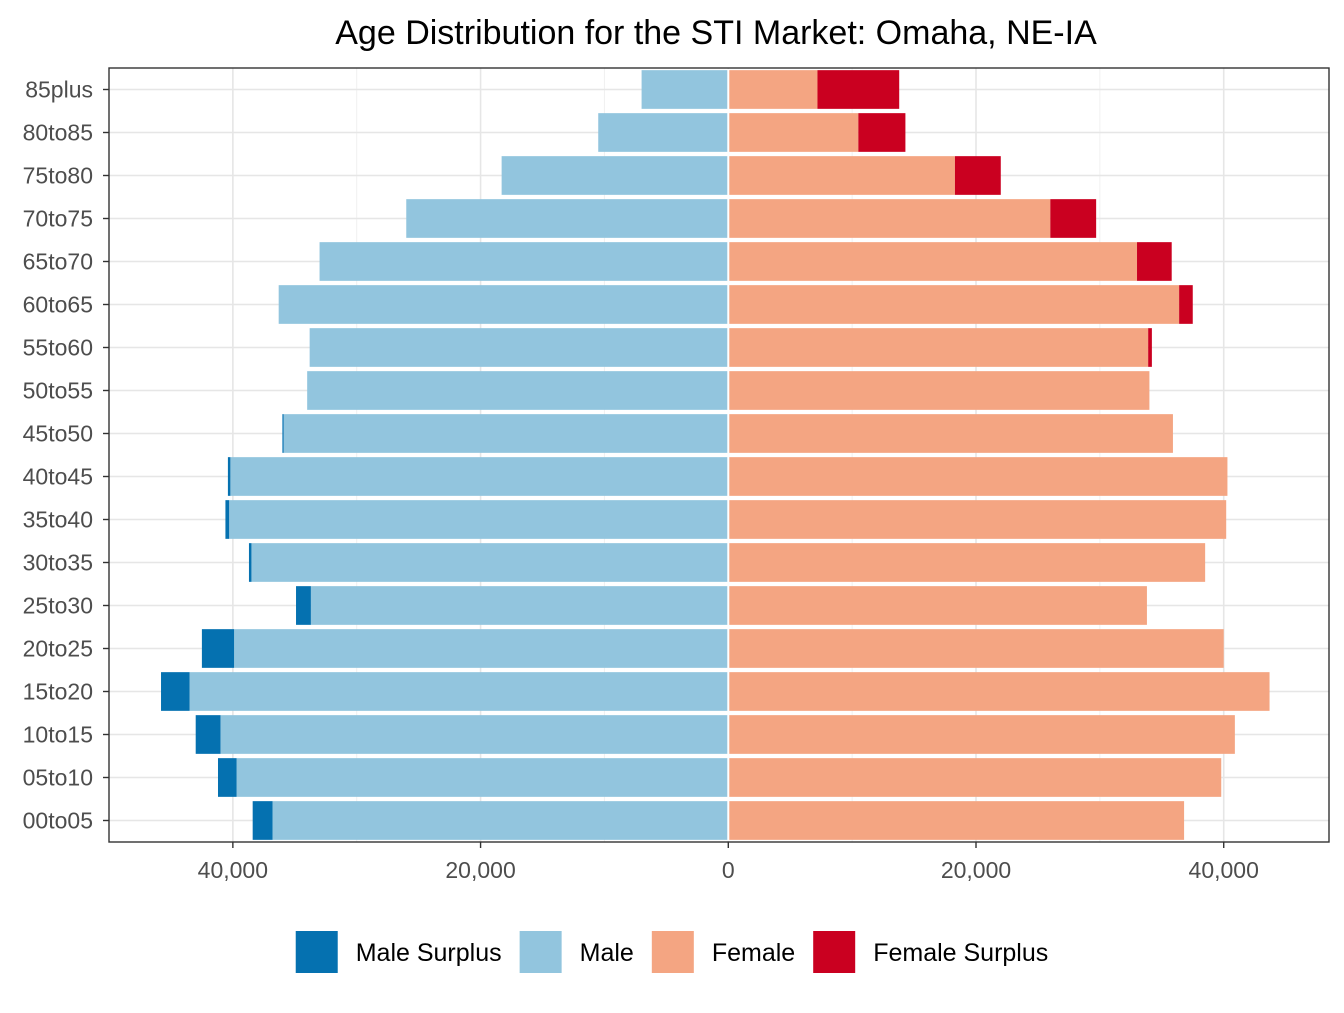 The width and height of the screenshot is (1344, 1013). Describe the element at coordinates (58, 692) in the screenshot. I see `y-tick-label: 15to20` at that location.